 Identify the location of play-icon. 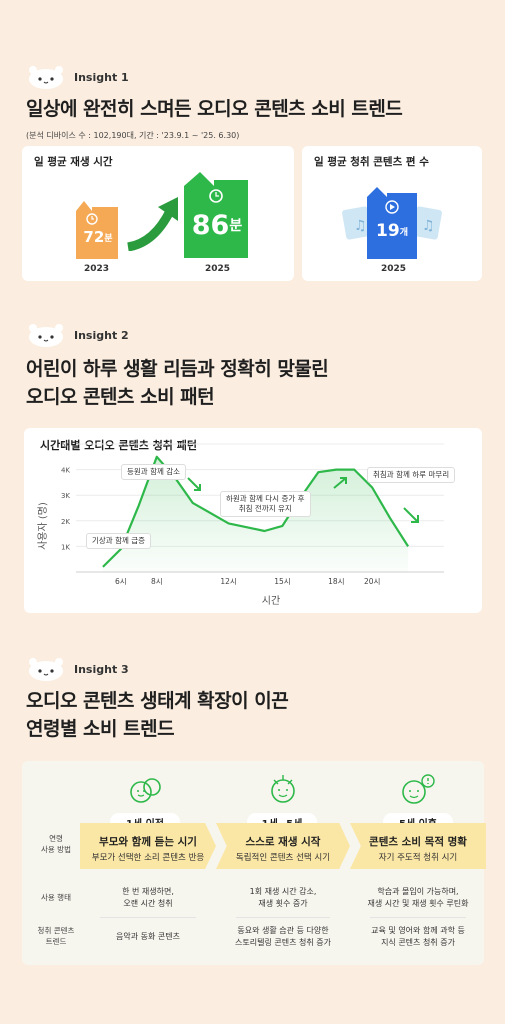
(392, 207).